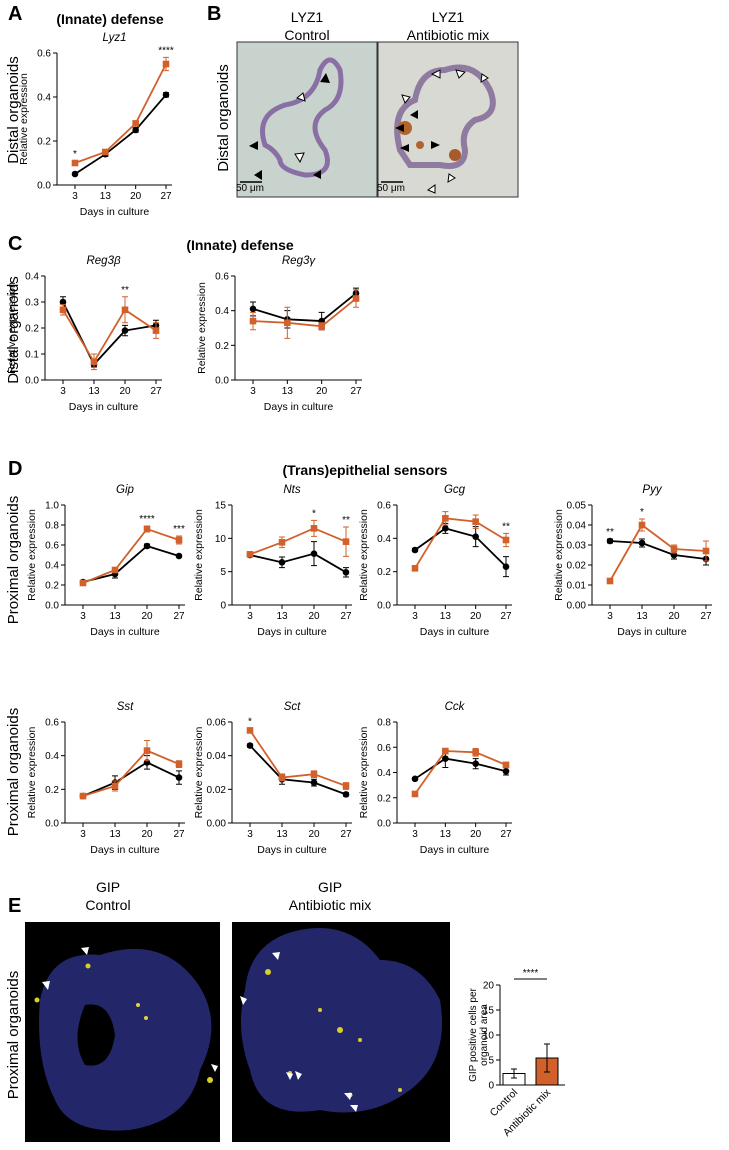 This screenshot has width=729, height=1150. Describe the element at coordinates (223, 606) in the screenshot. I see `y-tick-label: 0` at that location.